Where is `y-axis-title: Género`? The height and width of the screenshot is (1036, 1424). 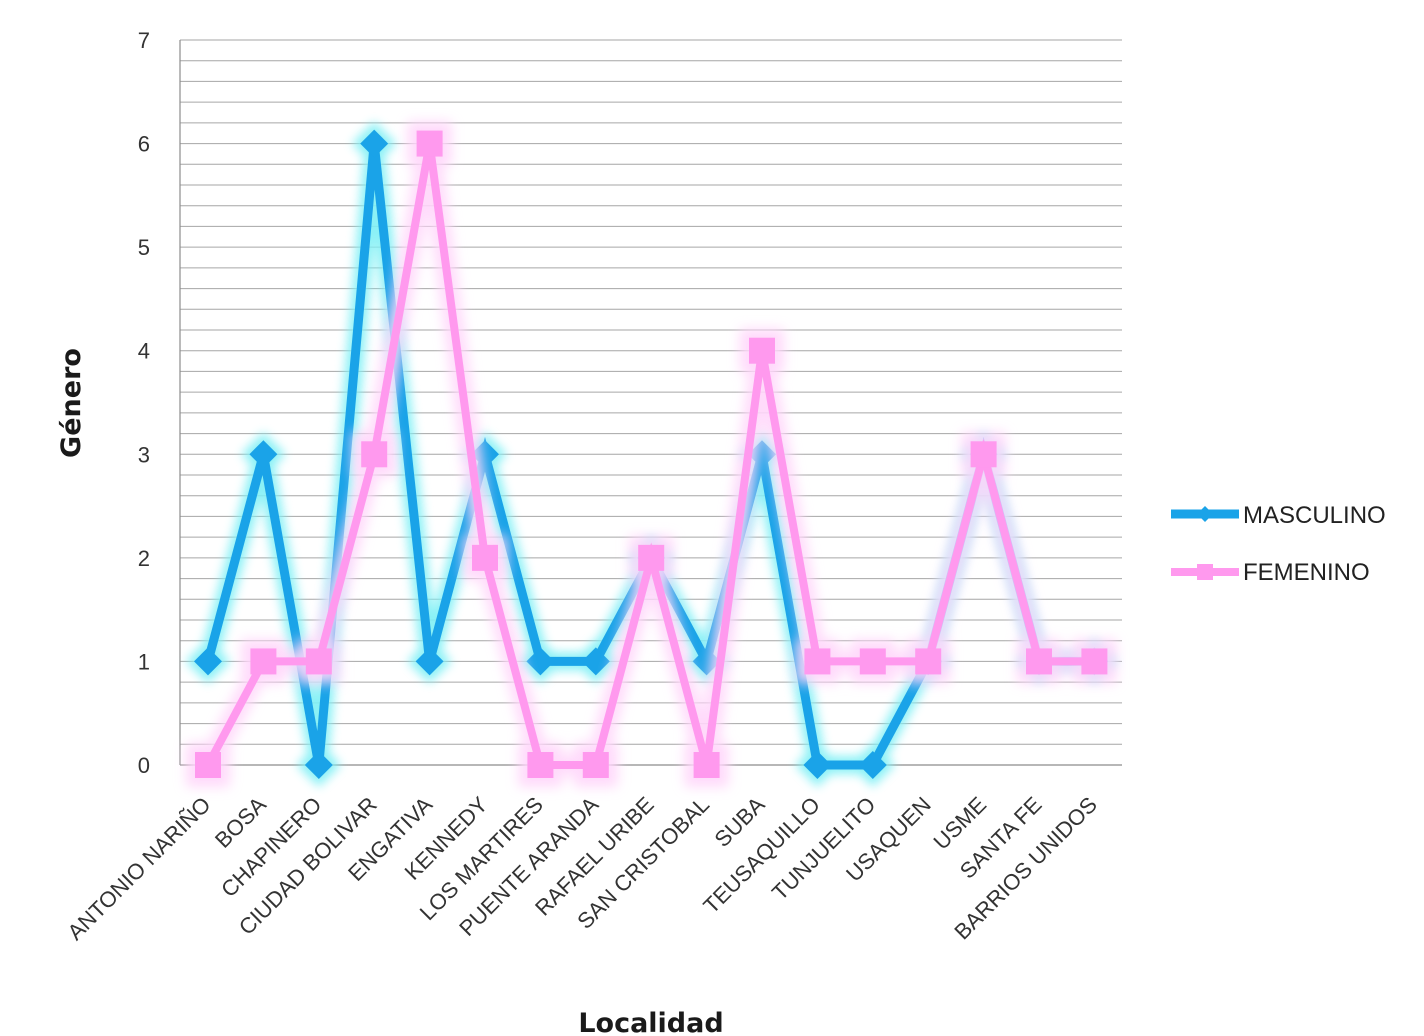 y-axis-title: Género is located at coordinates (71, 403).